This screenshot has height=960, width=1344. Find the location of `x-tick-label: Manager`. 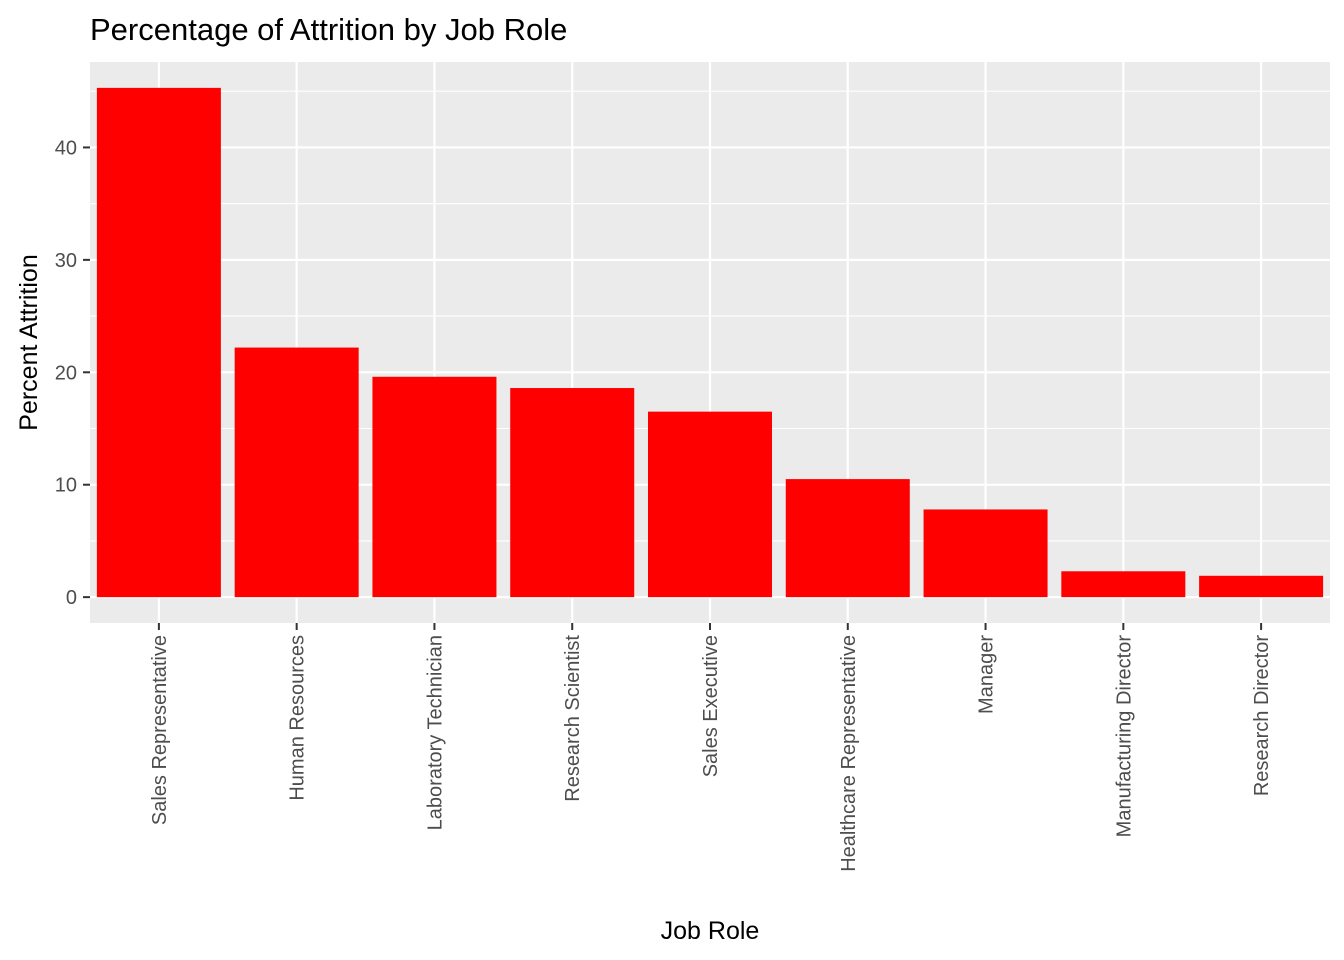

x-tick-label: Manager is located at coordinates (987, 674).